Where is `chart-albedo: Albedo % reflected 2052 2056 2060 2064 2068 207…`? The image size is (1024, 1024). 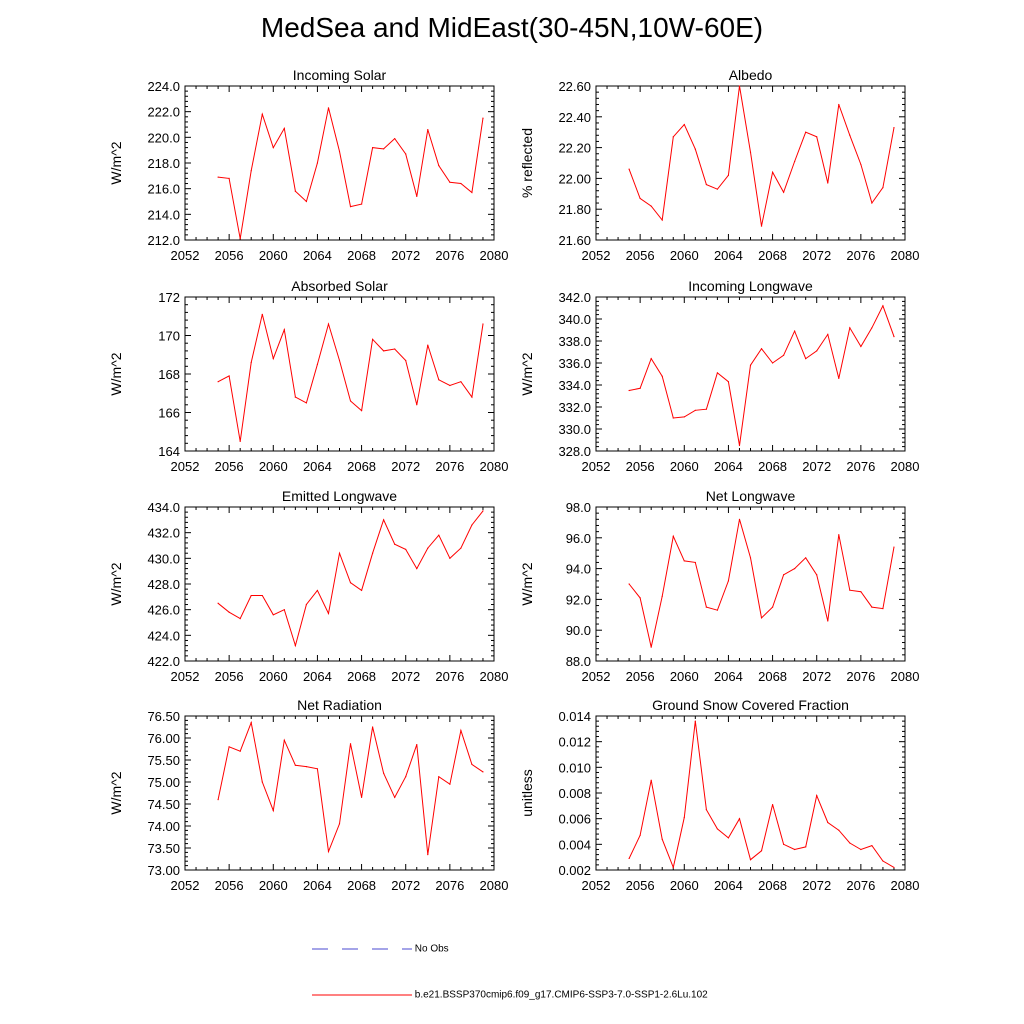
chart-albedo: Albedo % reflected 2052 2056 2060 2064 2068 207… is located at coordinates (719, 165).